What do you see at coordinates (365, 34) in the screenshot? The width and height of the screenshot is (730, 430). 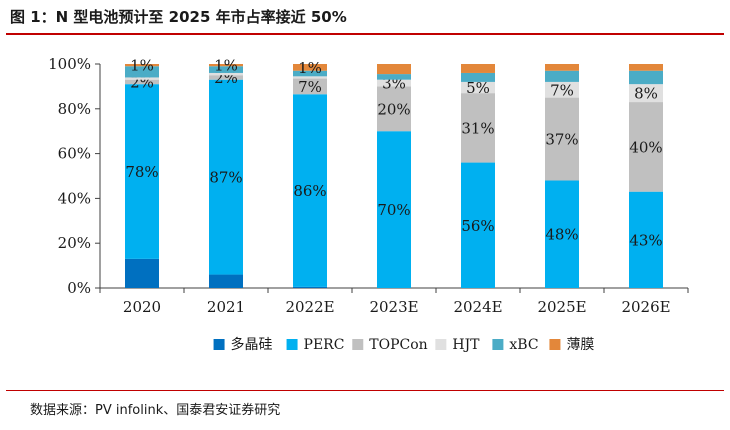 I see `title-rule` at bounding box center [365, 34].